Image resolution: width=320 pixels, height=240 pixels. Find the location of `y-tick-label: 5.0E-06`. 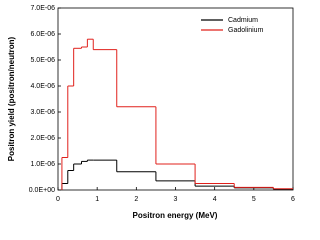

y-tick-label: 5.0E-06 is located at coordinates (42, 60).